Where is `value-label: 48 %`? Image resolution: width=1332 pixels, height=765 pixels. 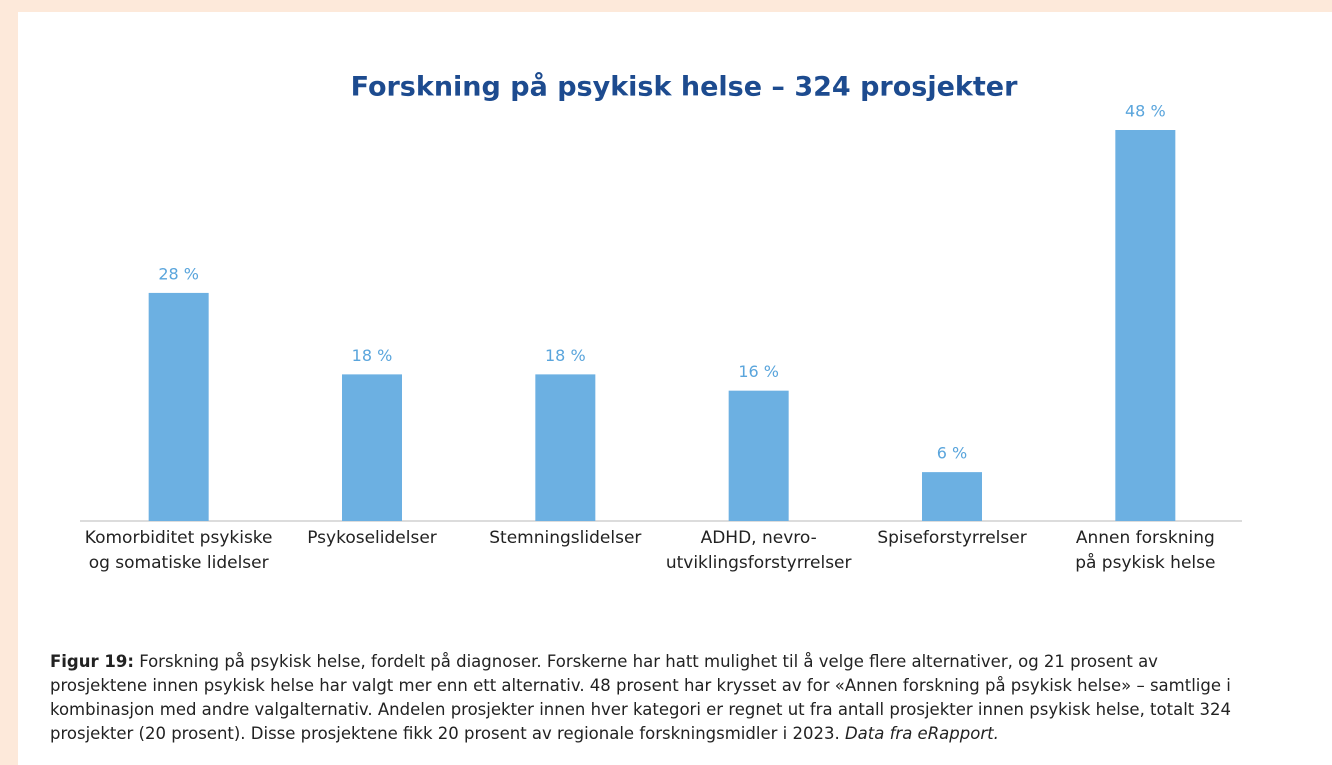
value-label: 48 % is located at coordinates (1145, 111).